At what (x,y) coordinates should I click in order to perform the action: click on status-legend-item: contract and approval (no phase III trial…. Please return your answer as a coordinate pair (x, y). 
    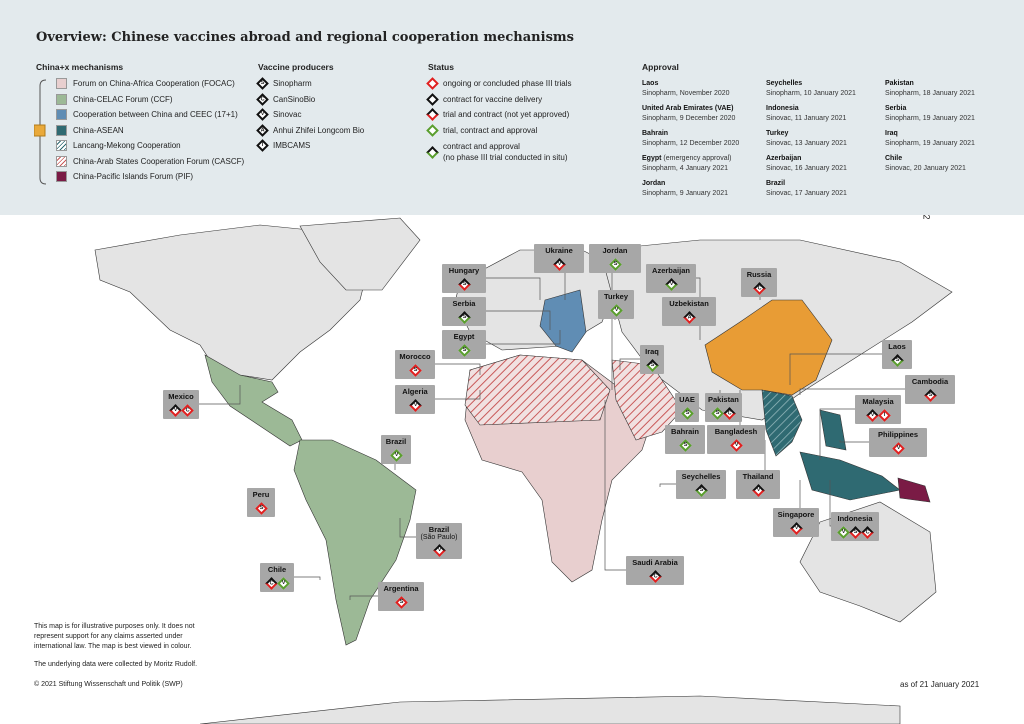
    Looking at the image, I should click on (497, 152).